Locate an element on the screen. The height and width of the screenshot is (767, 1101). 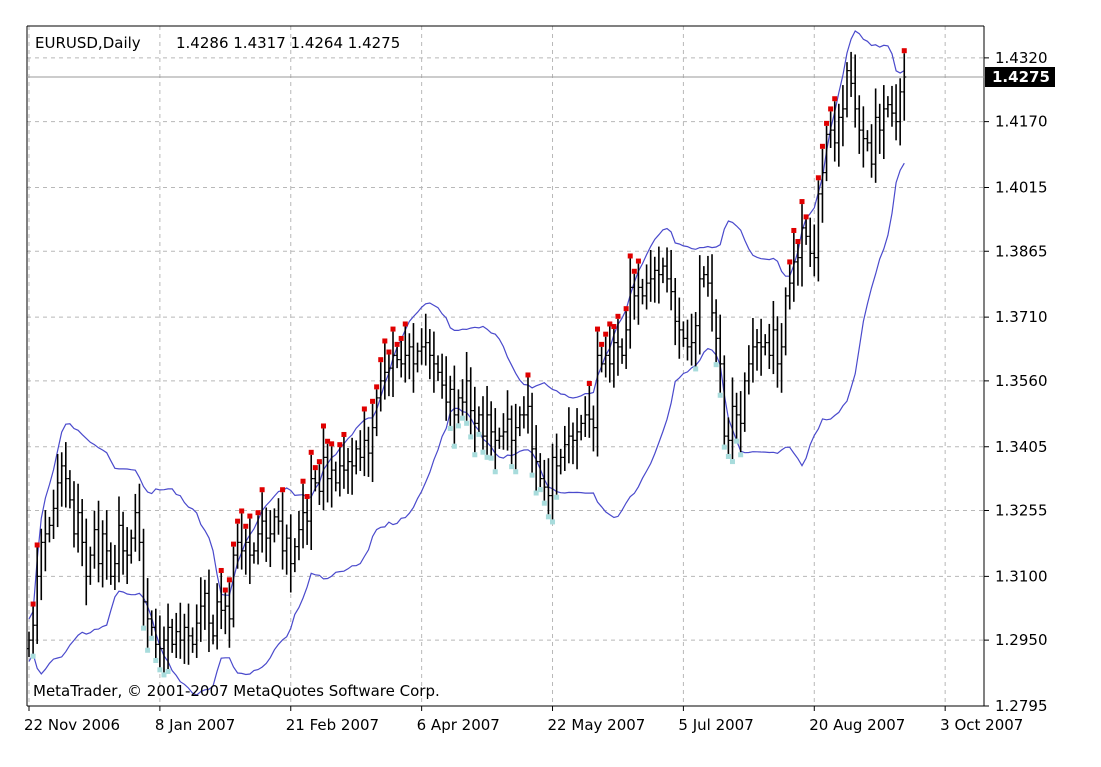
y-tick-label: 1.2795 is located at coordinates (1021, 706).